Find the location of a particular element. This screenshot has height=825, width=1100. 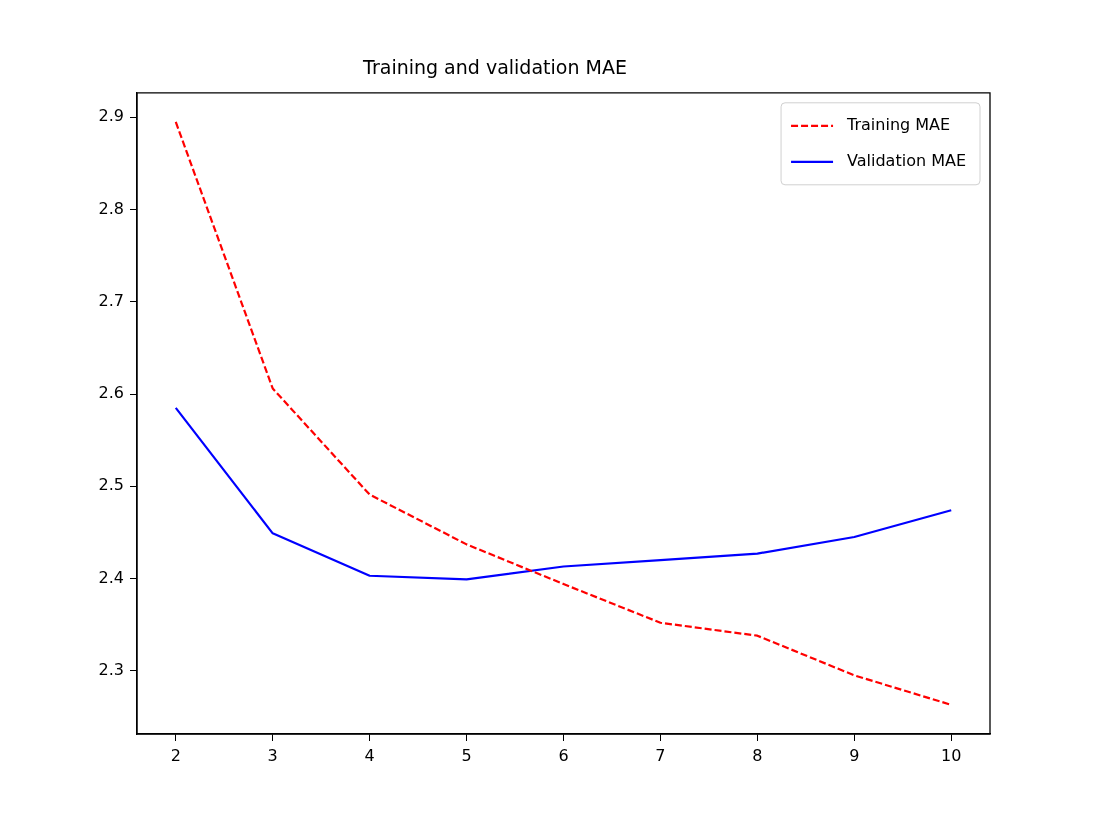

x-tick-label: 7 is located at coordinates (660, 755).